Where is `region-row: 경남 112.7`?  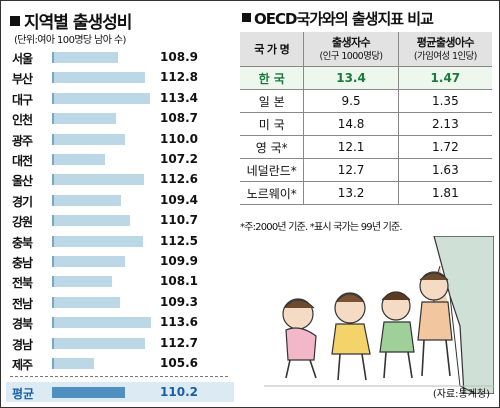 region-row: 경남 112.7 is located at coordinates (120, 343).